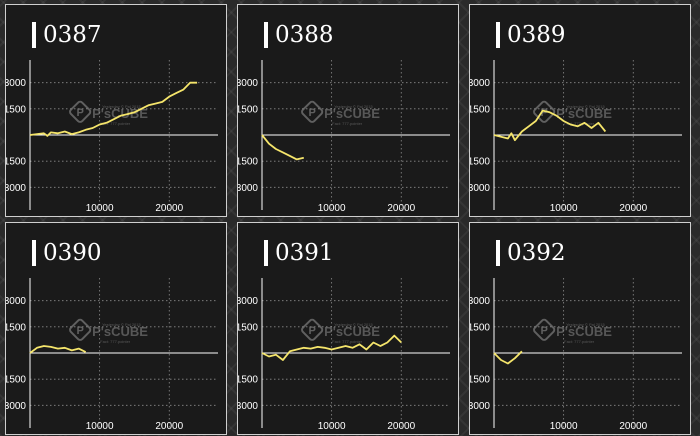  What do you see at coordinates (72, 35) in the screenshot?
I see `chart-title: 0387` at bounding box center [72, 35].